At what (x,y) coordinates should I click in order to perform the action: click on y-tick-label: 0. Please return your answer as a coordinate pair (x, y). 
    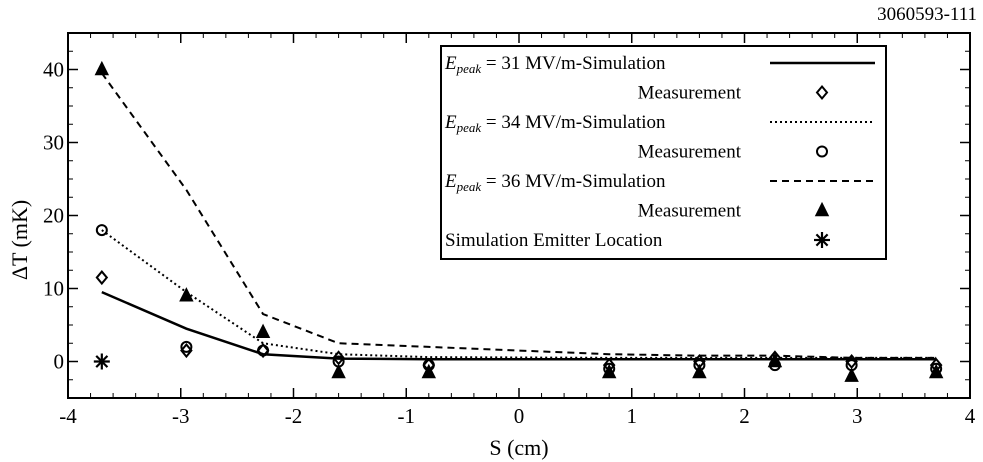
    Looking at the image, I should click on (59, 362).